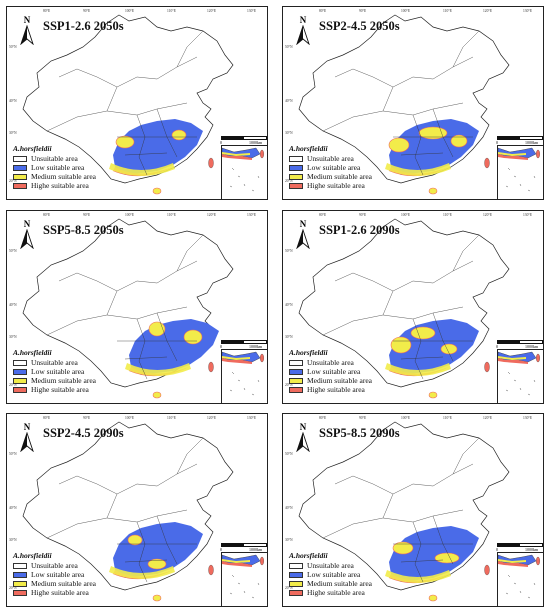 Image resolution: width=550 pixels, height=615 pixels. Describe the element at coordinates (359, 26) in the screenshot. I see `panel-title: SSP2-4.5 2050s` at that location.